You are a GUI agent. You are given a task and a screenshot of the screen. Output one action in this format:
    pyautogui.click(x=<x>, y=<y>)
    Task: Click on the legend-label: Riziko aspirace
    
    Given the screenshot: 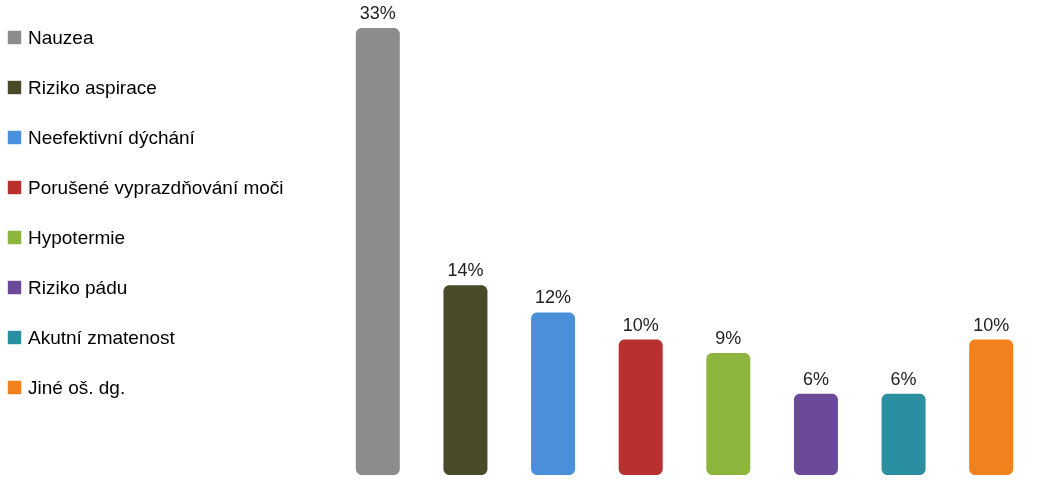 What is the action you would take?
    pyautogui.click(x=92, y=87)
    